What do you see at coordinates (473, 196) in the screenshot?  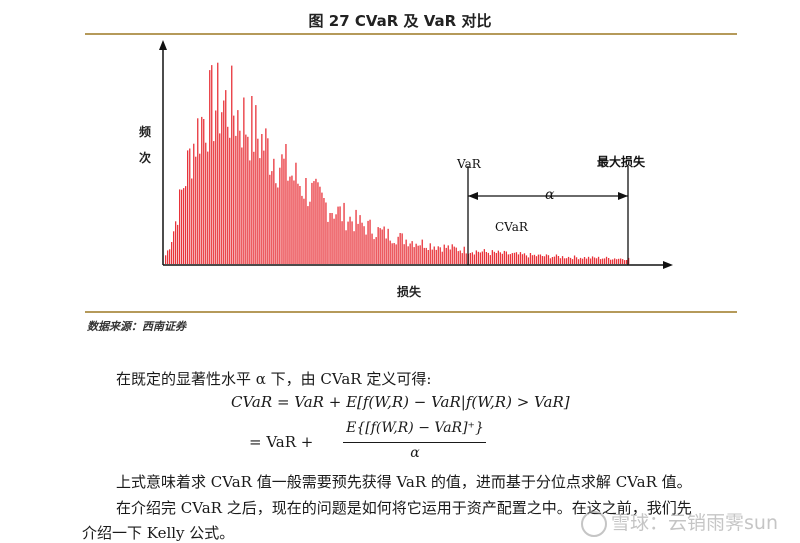 I see `alpha-arrow-left` at bounding box center [473, 196].